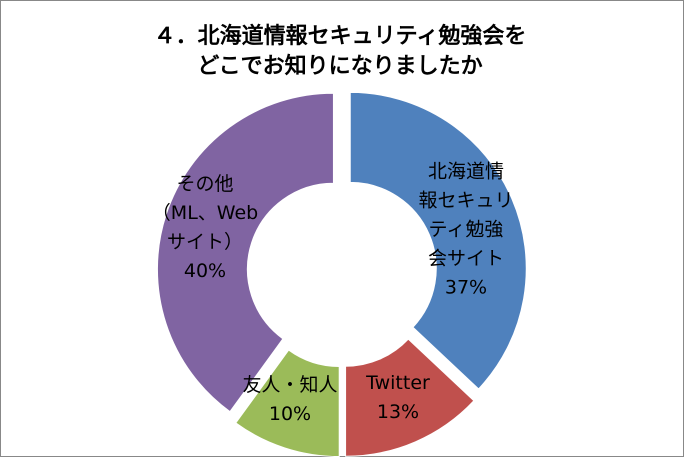 This screenshot has height=457, width=684. Describe the element at coordinates (398, 383) in the screenshot. I see `category-label: Twitter` at that location.